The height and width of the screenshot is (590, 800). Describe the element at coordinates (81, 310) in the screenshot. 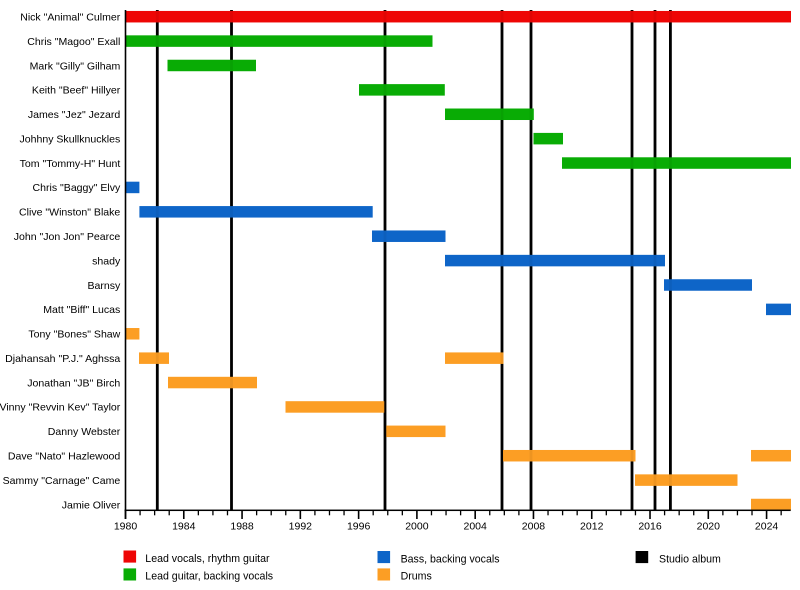

I see `svg-text: Matt "Biff" Lucas` at that location.